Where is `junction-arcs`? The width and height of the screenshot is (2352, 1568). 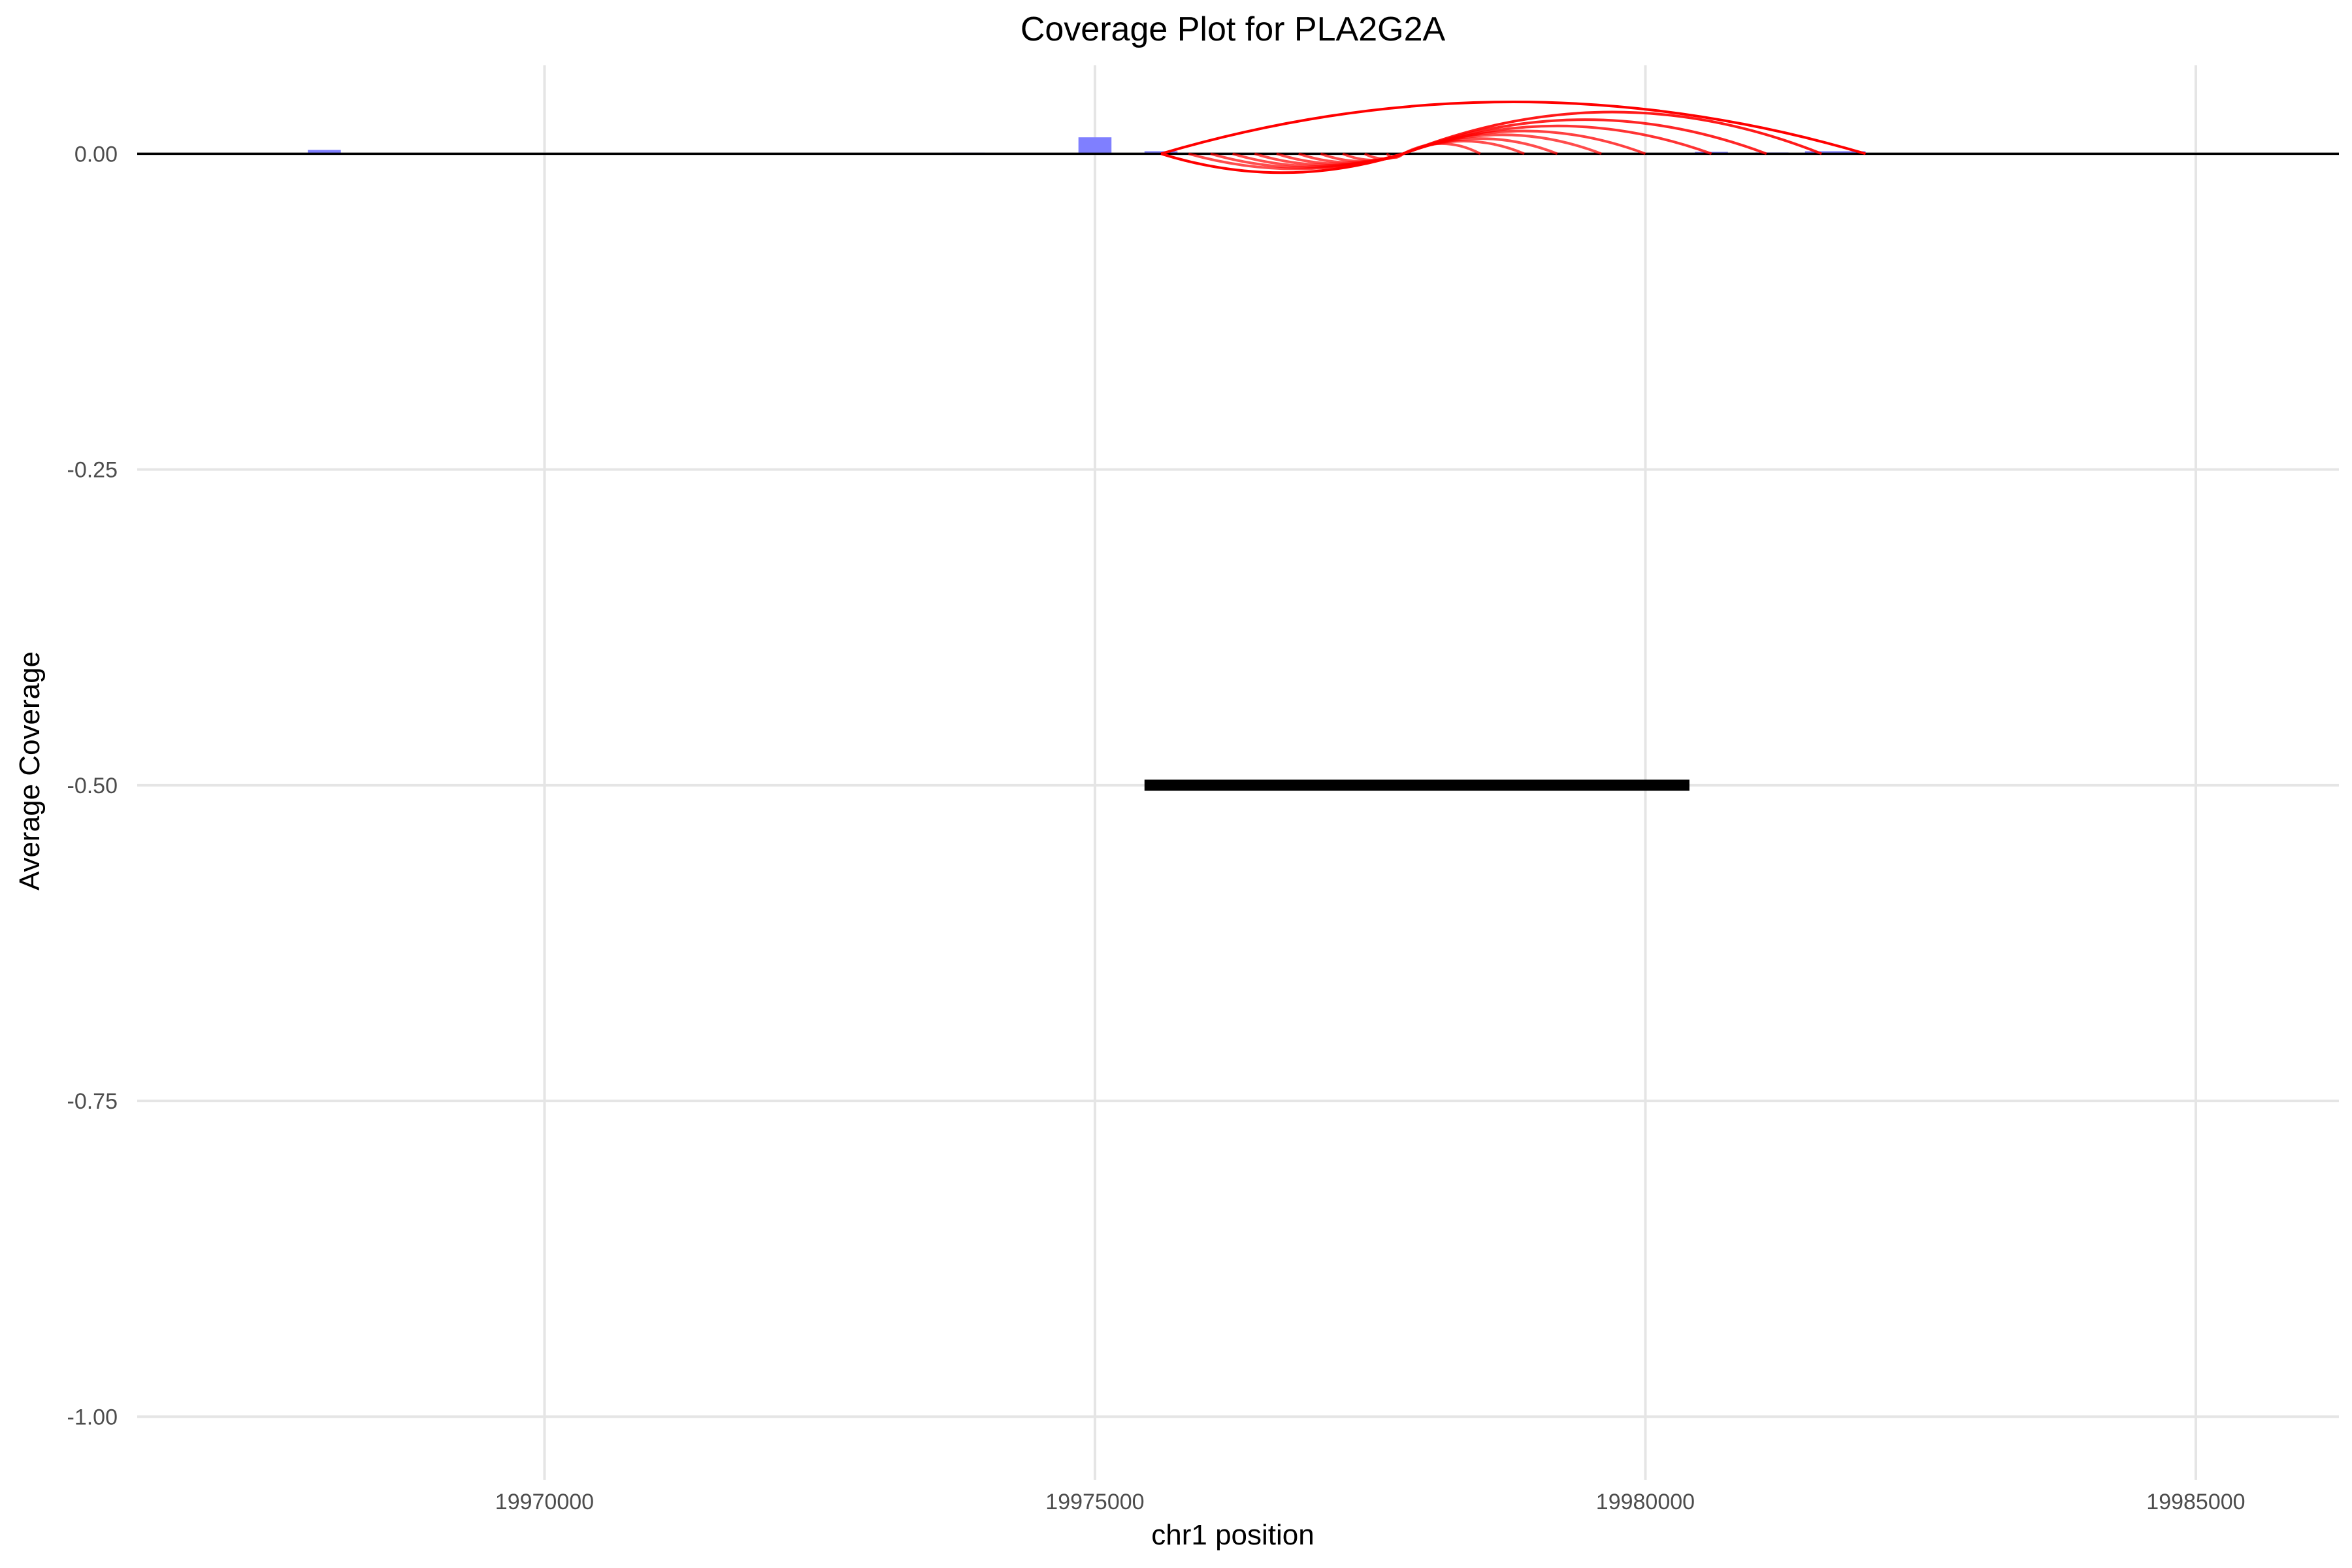
junction-arcs is located at coordinates (1513, 137).